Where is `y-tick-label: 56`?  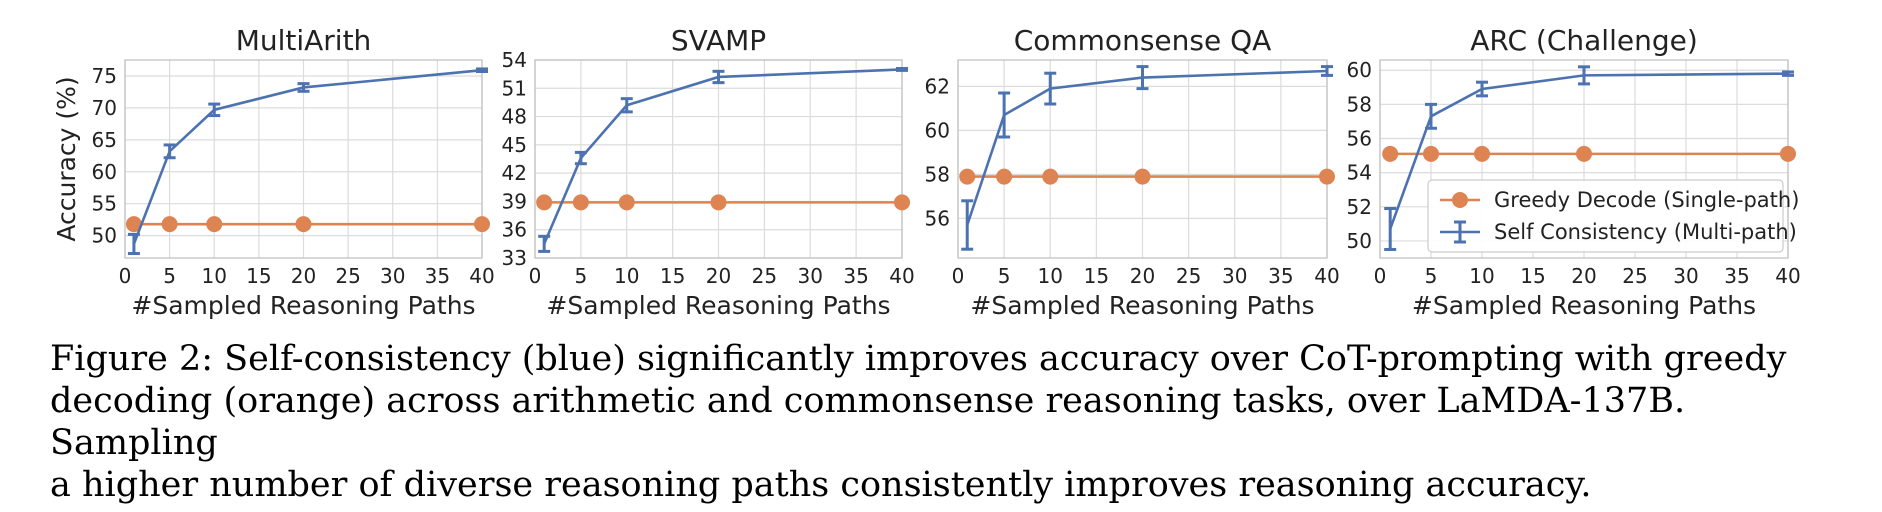 y-tick-label: 56 is located at coordinates (937, 218).